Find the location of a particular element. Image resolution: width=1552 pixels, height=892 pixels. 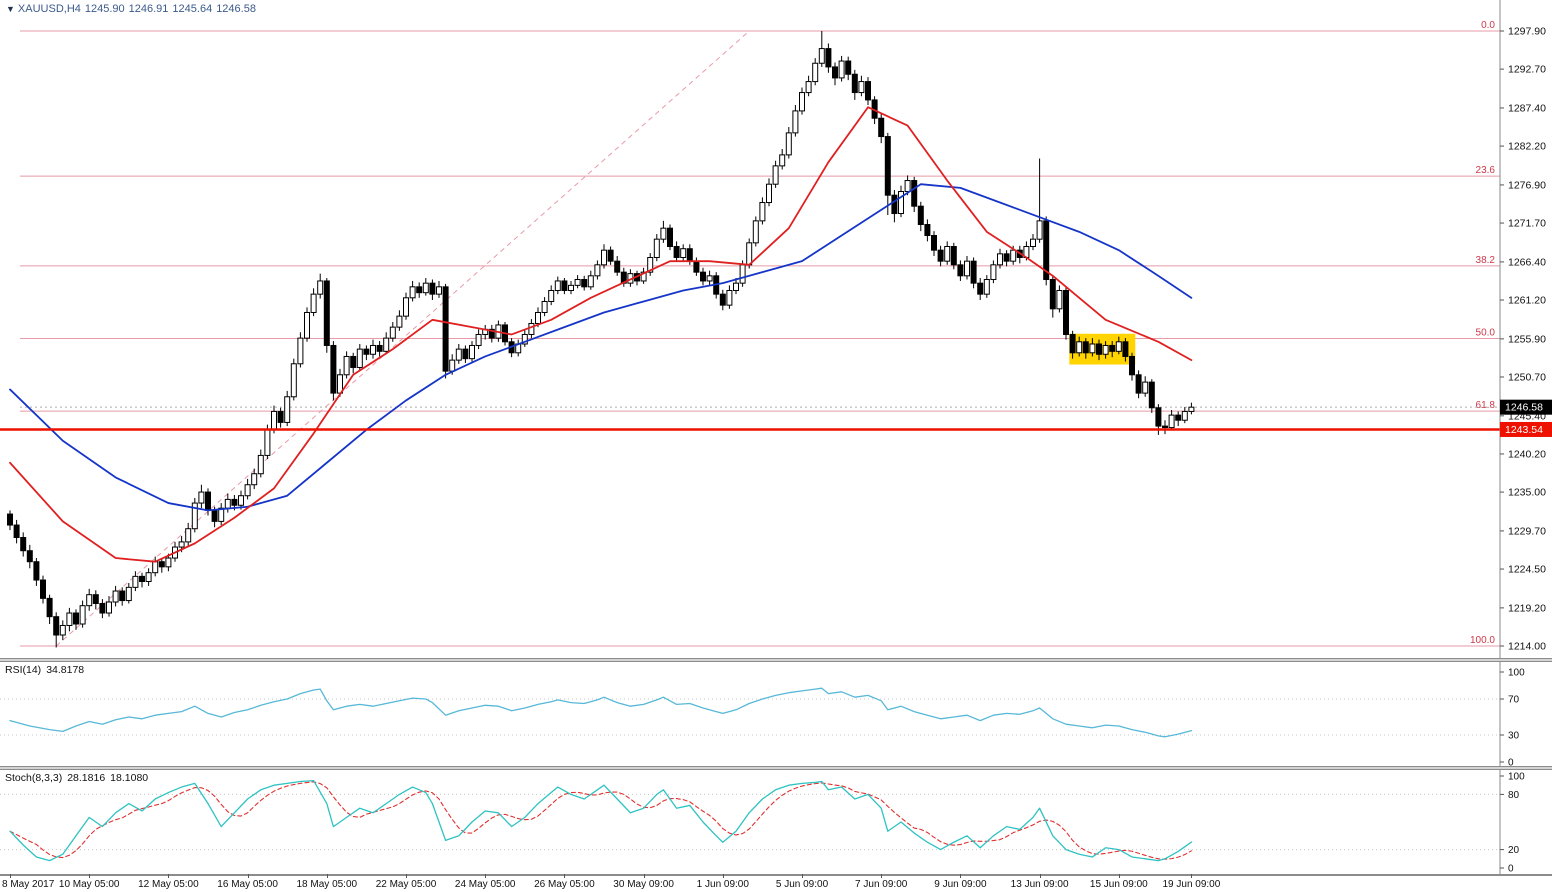

price-axis-label: 1240.20 is located at coordinates (1527, 454).